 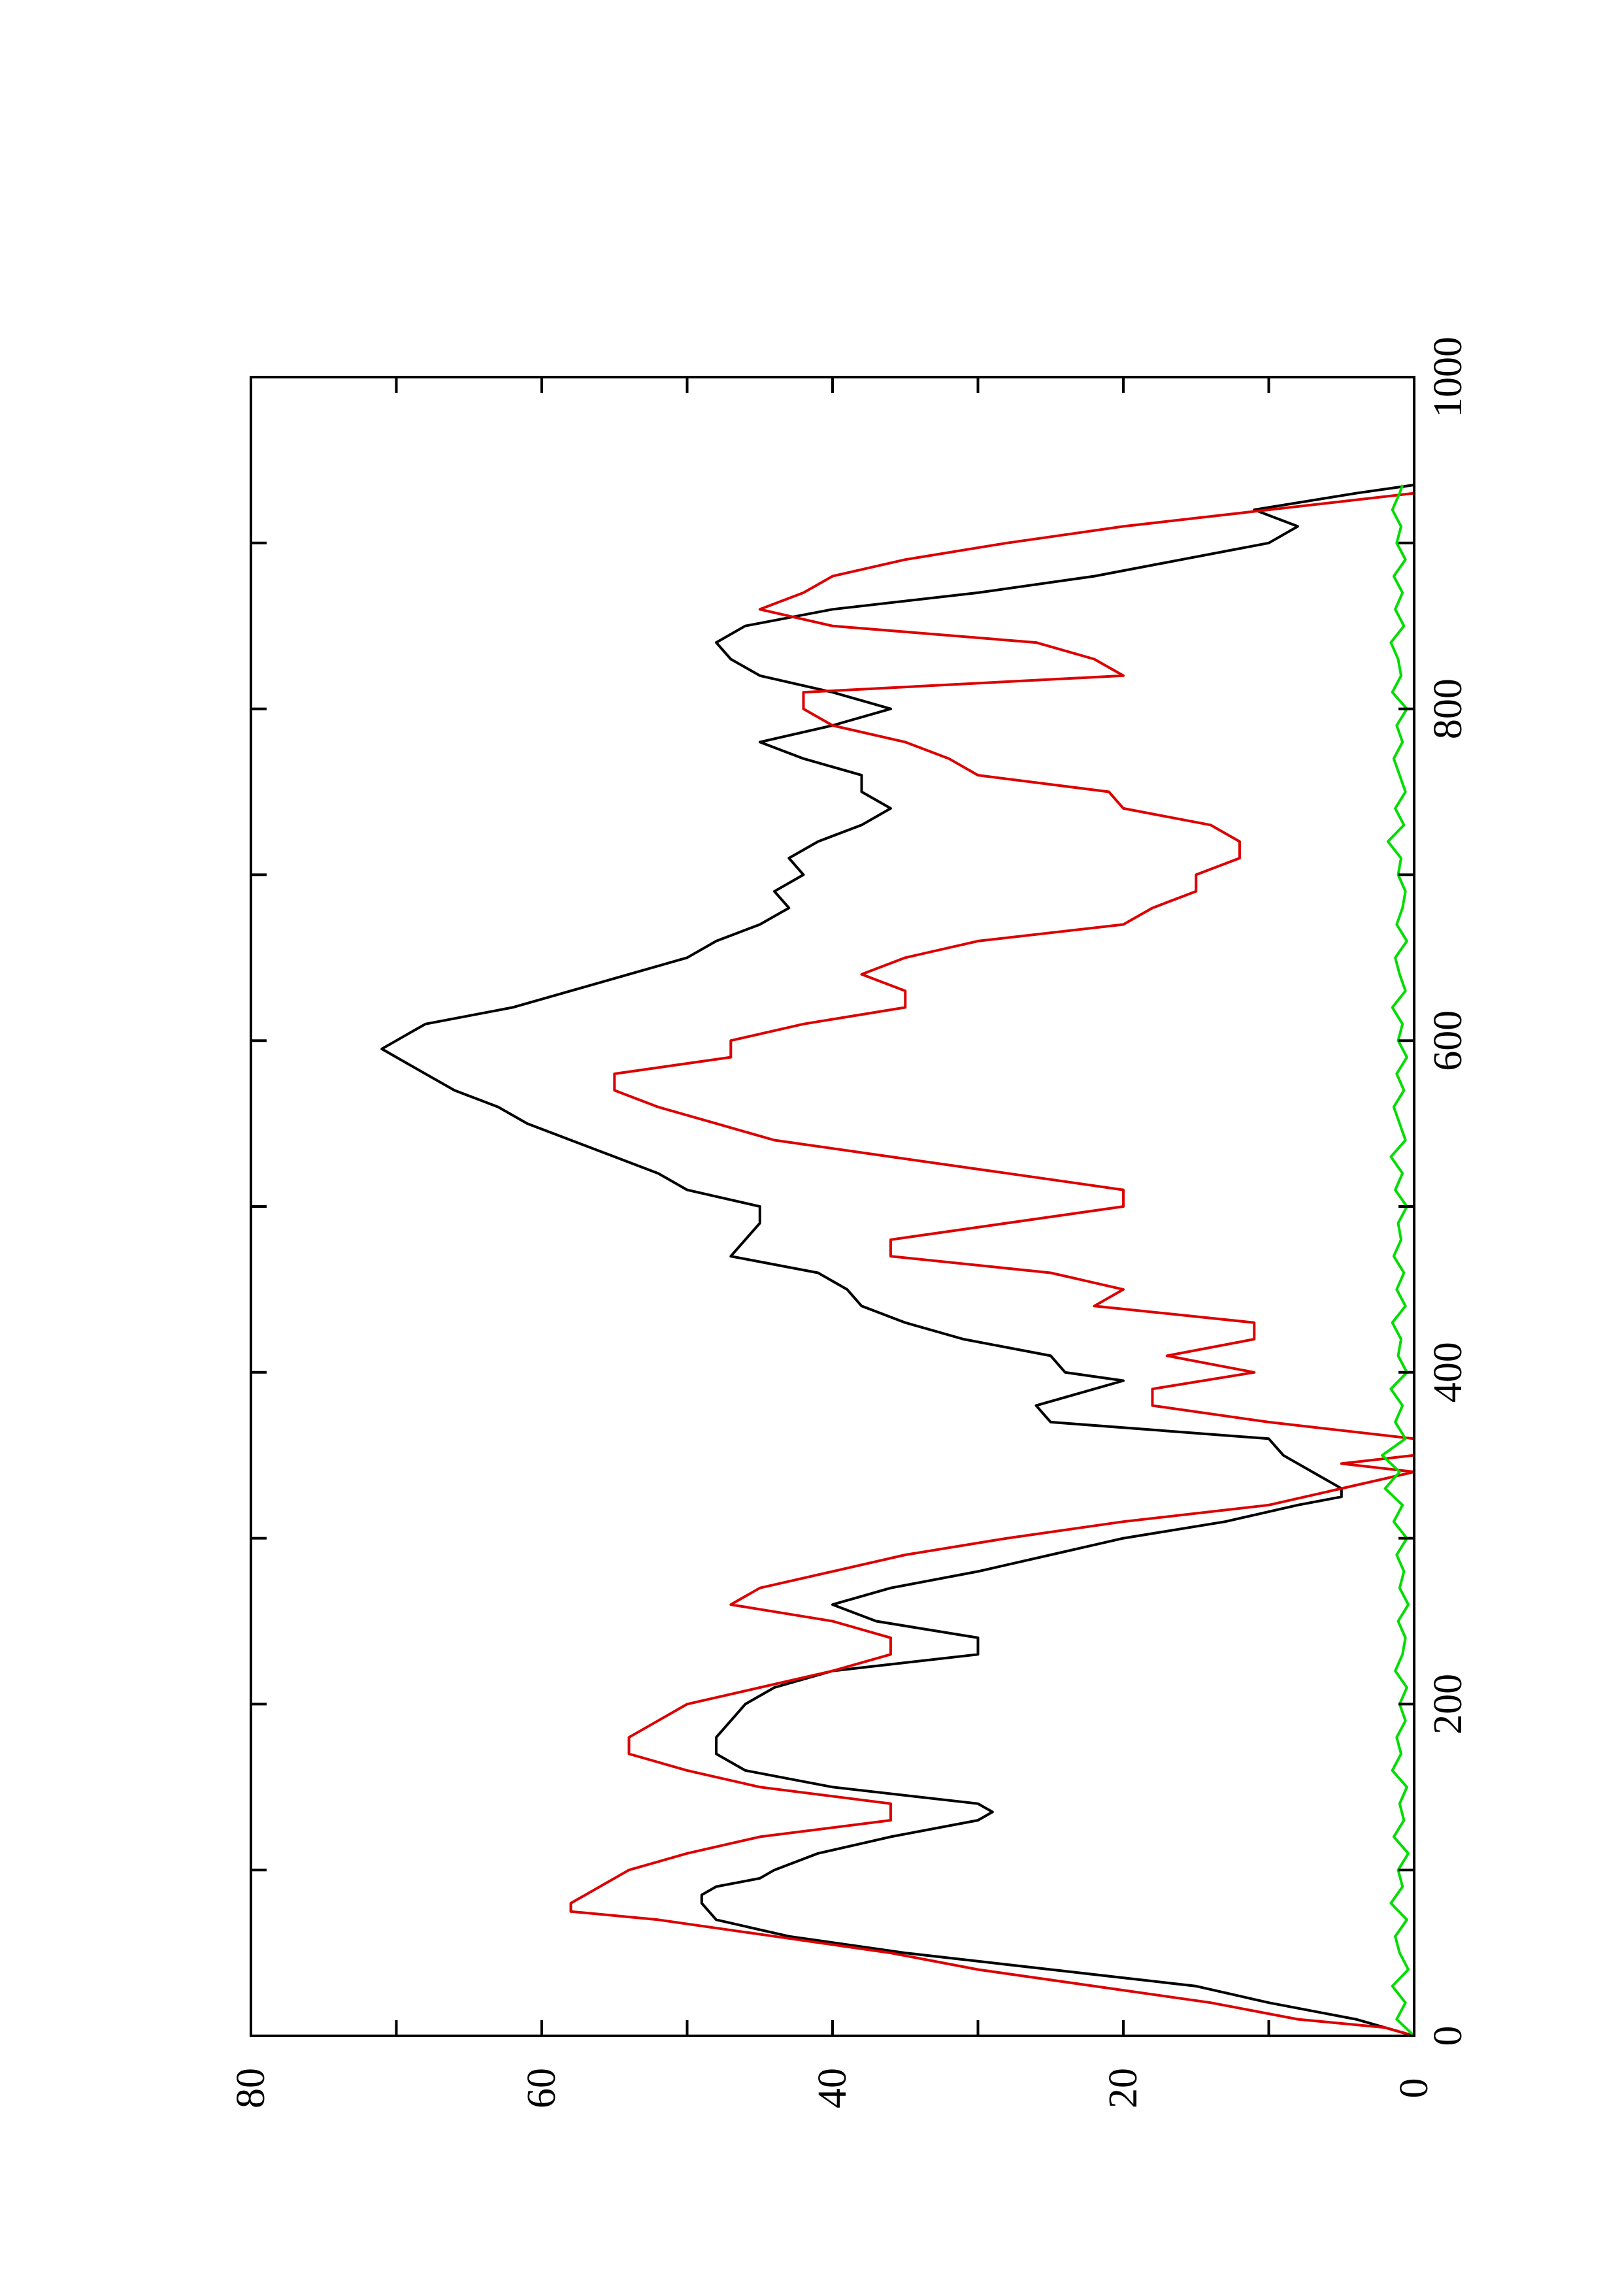 What do you see at coordinates (542, 2088) in the screenshot?
I see `y-tick-label: 60` at bounding box center [542, 2088].